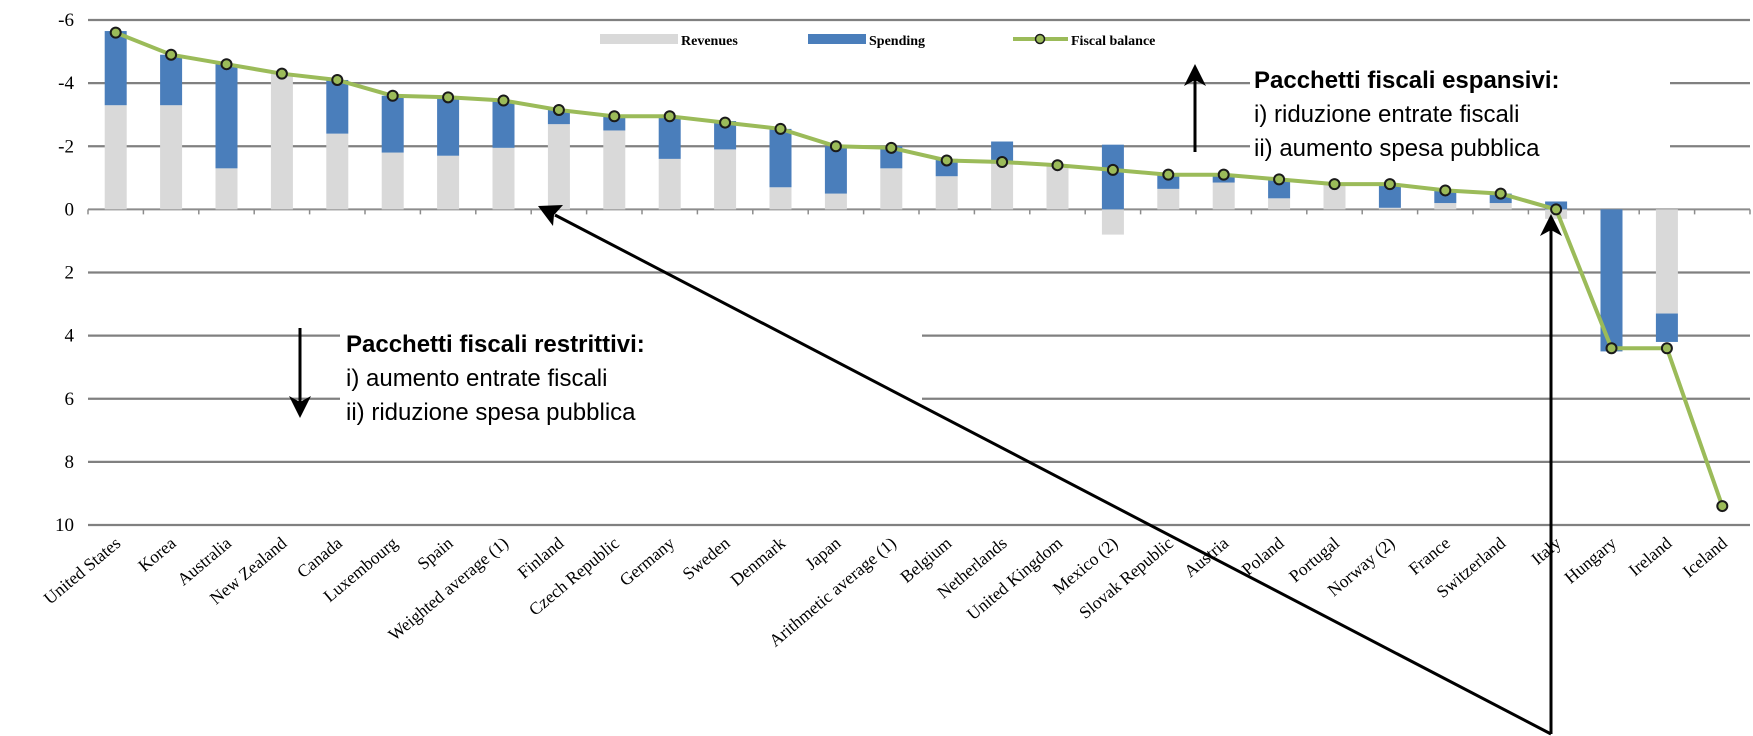  I want to click on x-tick-label: Japan, so click(823, 553).